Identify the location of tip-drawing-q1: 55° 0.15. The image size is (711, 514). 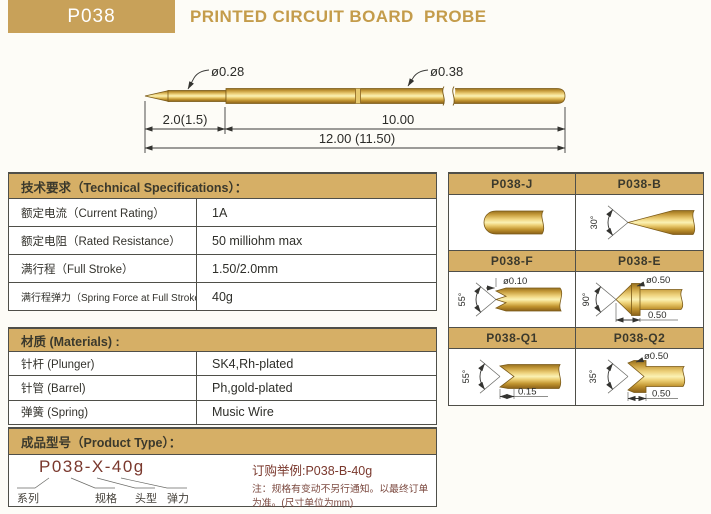
(511, 379).